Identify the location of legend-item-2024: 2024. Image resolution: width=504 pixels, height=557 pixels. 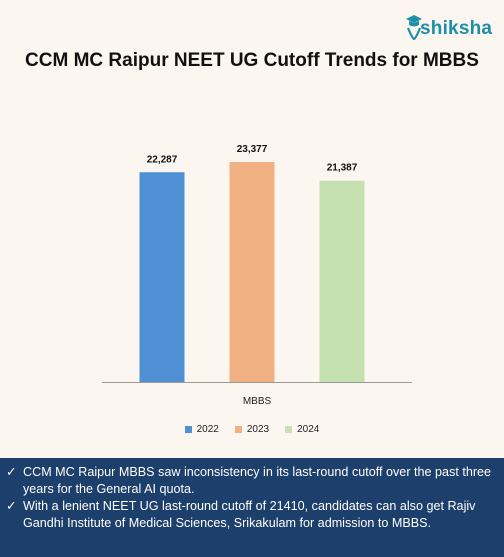
(302, 429).